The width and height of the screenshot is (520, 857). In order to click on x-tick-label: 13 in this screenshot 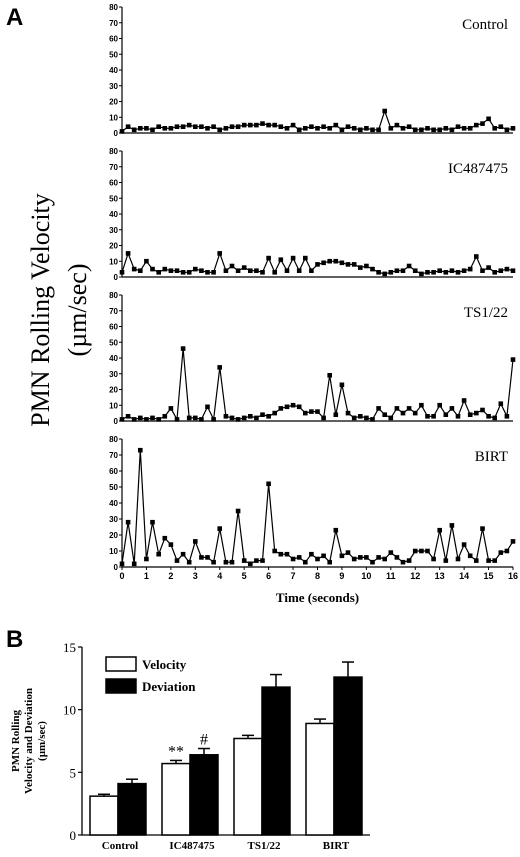, I will do `click(440, 576)`.